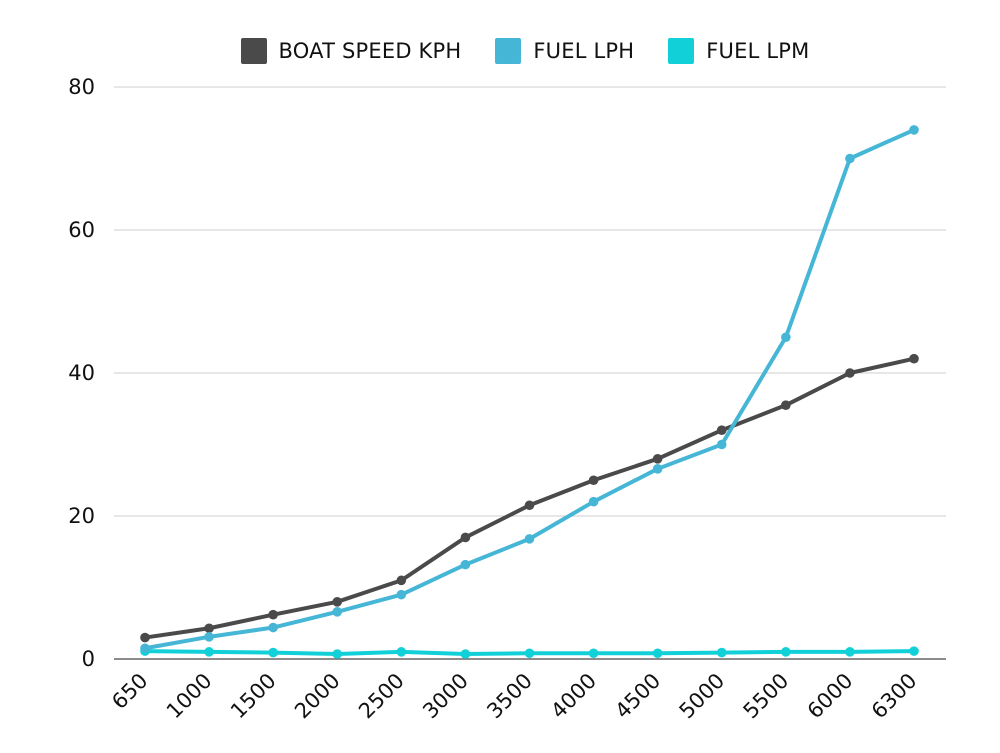 The width and height of the screenshot is (1000, 753). I want to click on x-tick-label: 6300, so click(894, 696).